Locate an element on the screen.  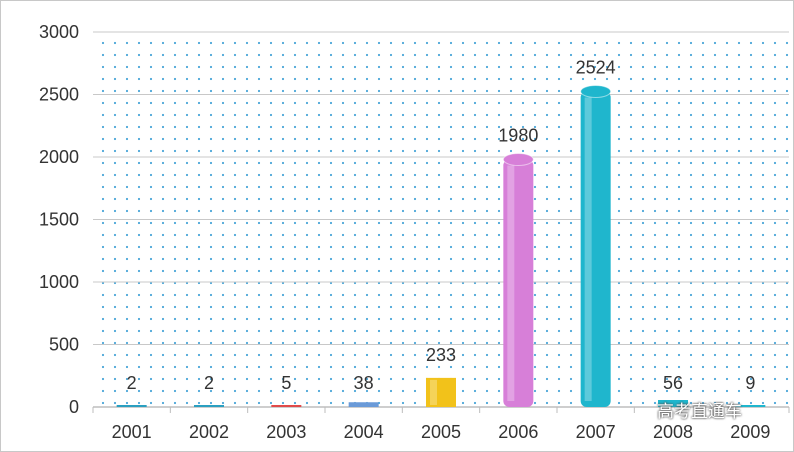
data-label: 9 is located at coordinates (750, 383).